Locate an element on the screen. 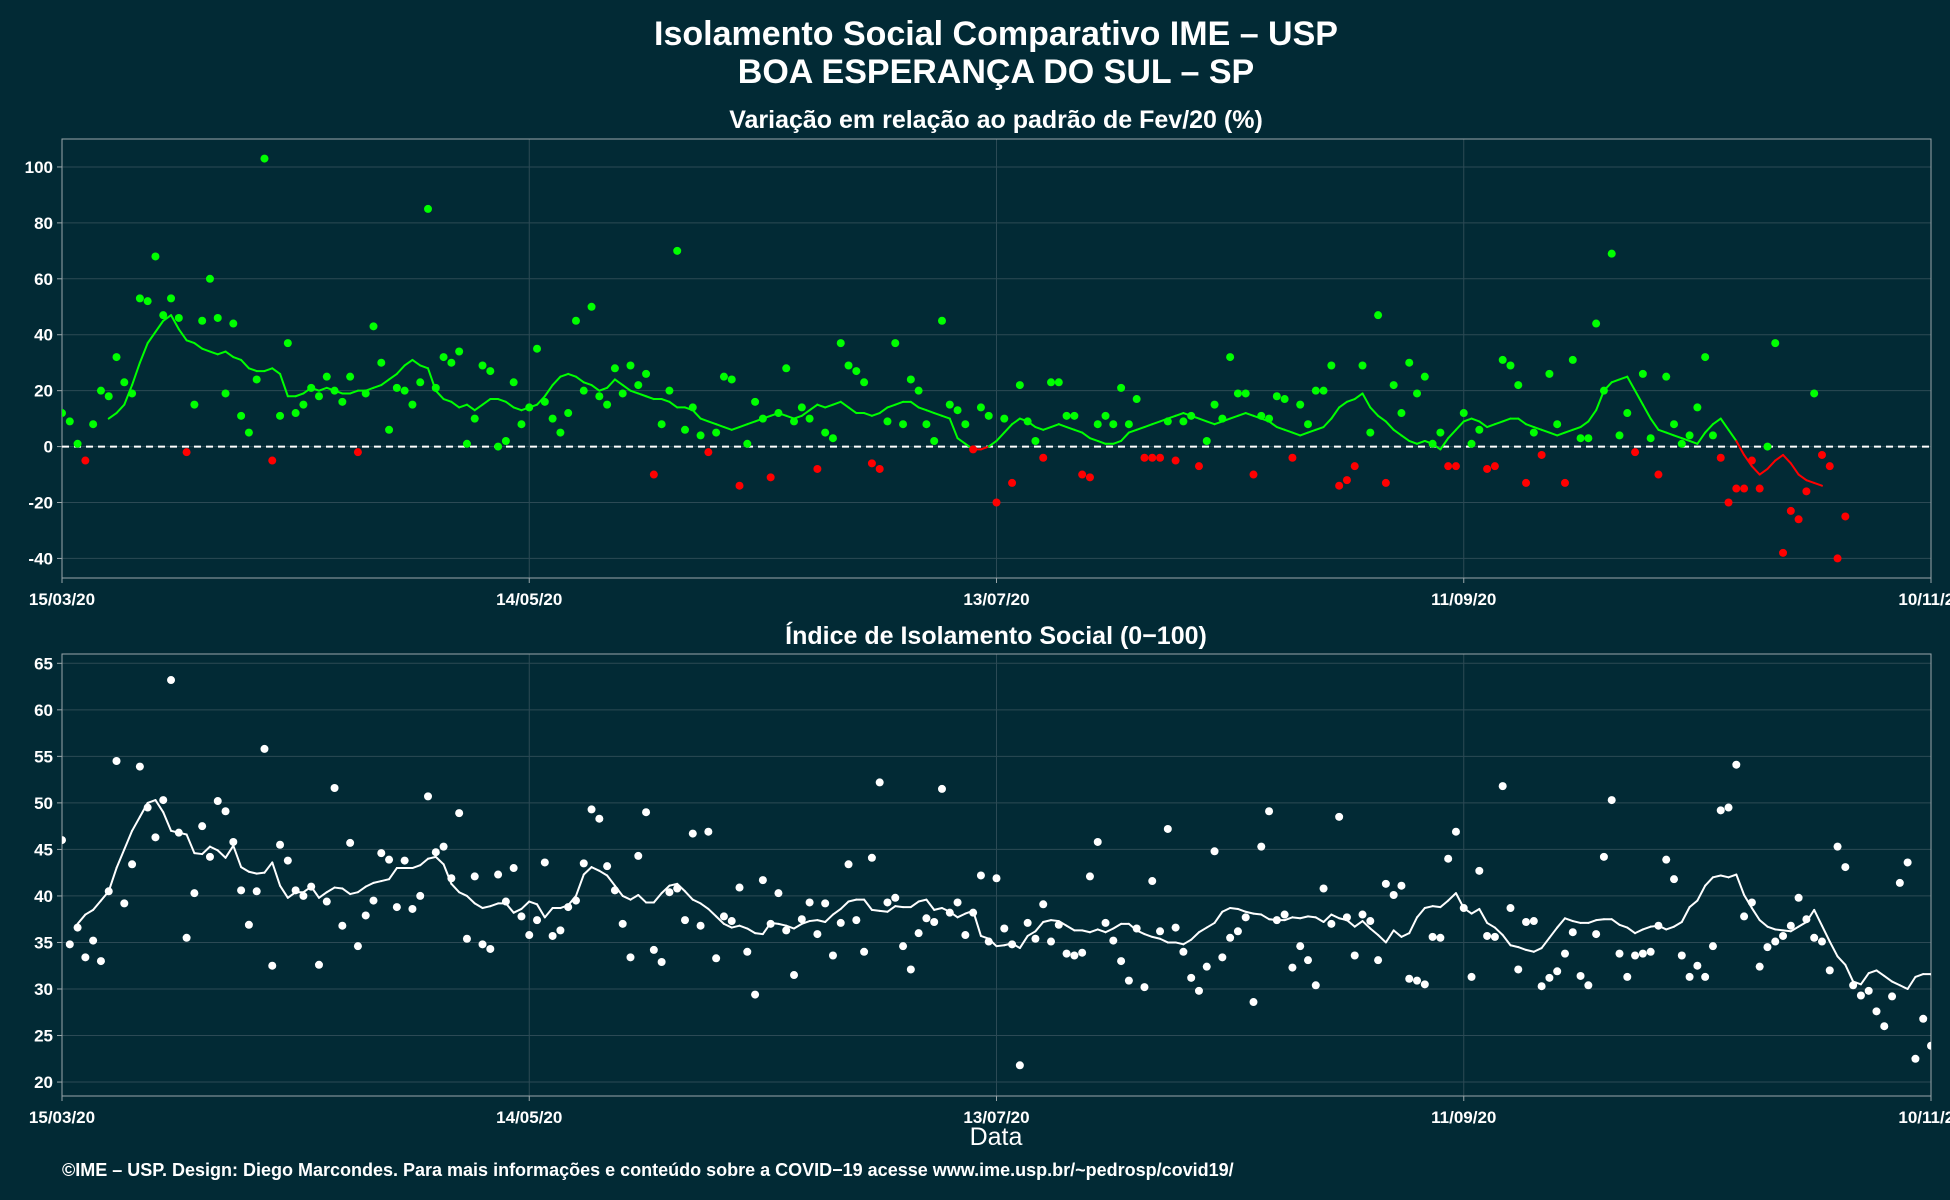 The height and width of the screenshot is (1200, 1950). chart-title-line1: Isolamento Social Comparativo IME – USP is located at coordinates (996, 34).